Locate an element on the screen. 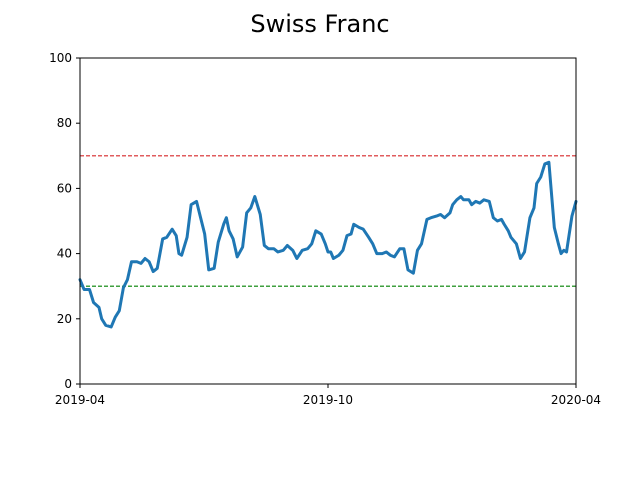 This screenshot has height=480, width=640. y-tick-label: 0 is located at coordinates (68, 384).